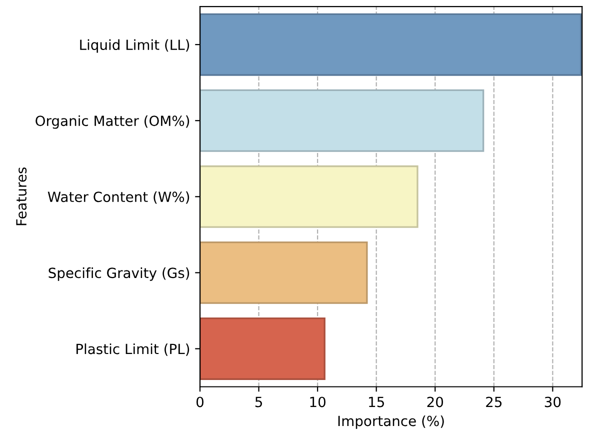  Describe the element at coordinates (258, 402) in the screenshot. I see `x-tick-label: 5` at that location.